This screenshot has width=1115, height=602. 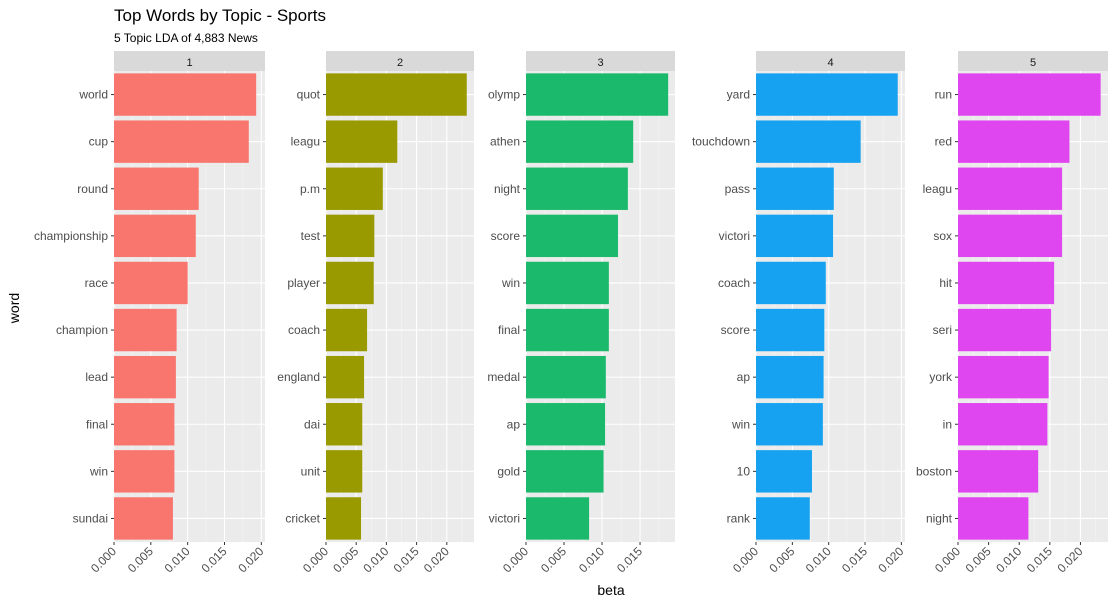 I want to click on y-tick-label: sundai, so click(x=90, y=518).